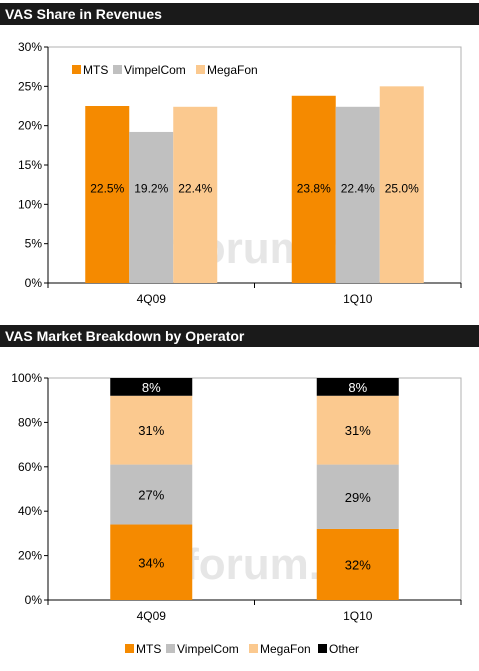 This screenshot has height=671, width=479. What do you see at coordinates (30, 511) in the screenshot?
I see `y-tick-label: 40%` at bounding box center [30, 511].